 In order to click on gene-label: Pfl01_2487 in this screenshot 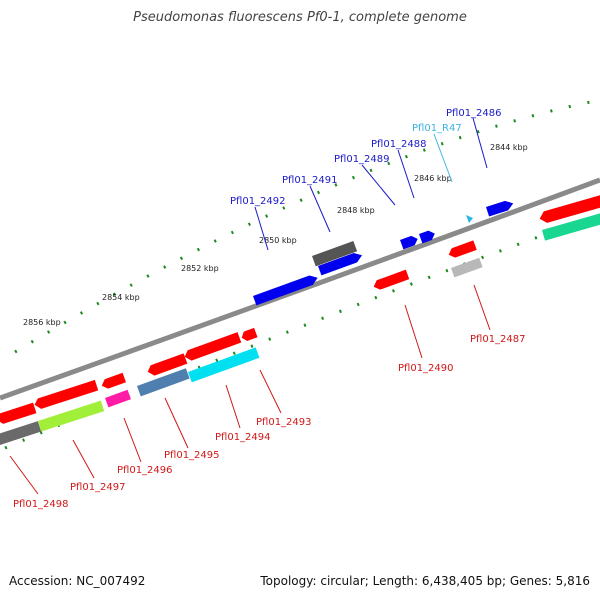, I will do `click(498, 339)`.